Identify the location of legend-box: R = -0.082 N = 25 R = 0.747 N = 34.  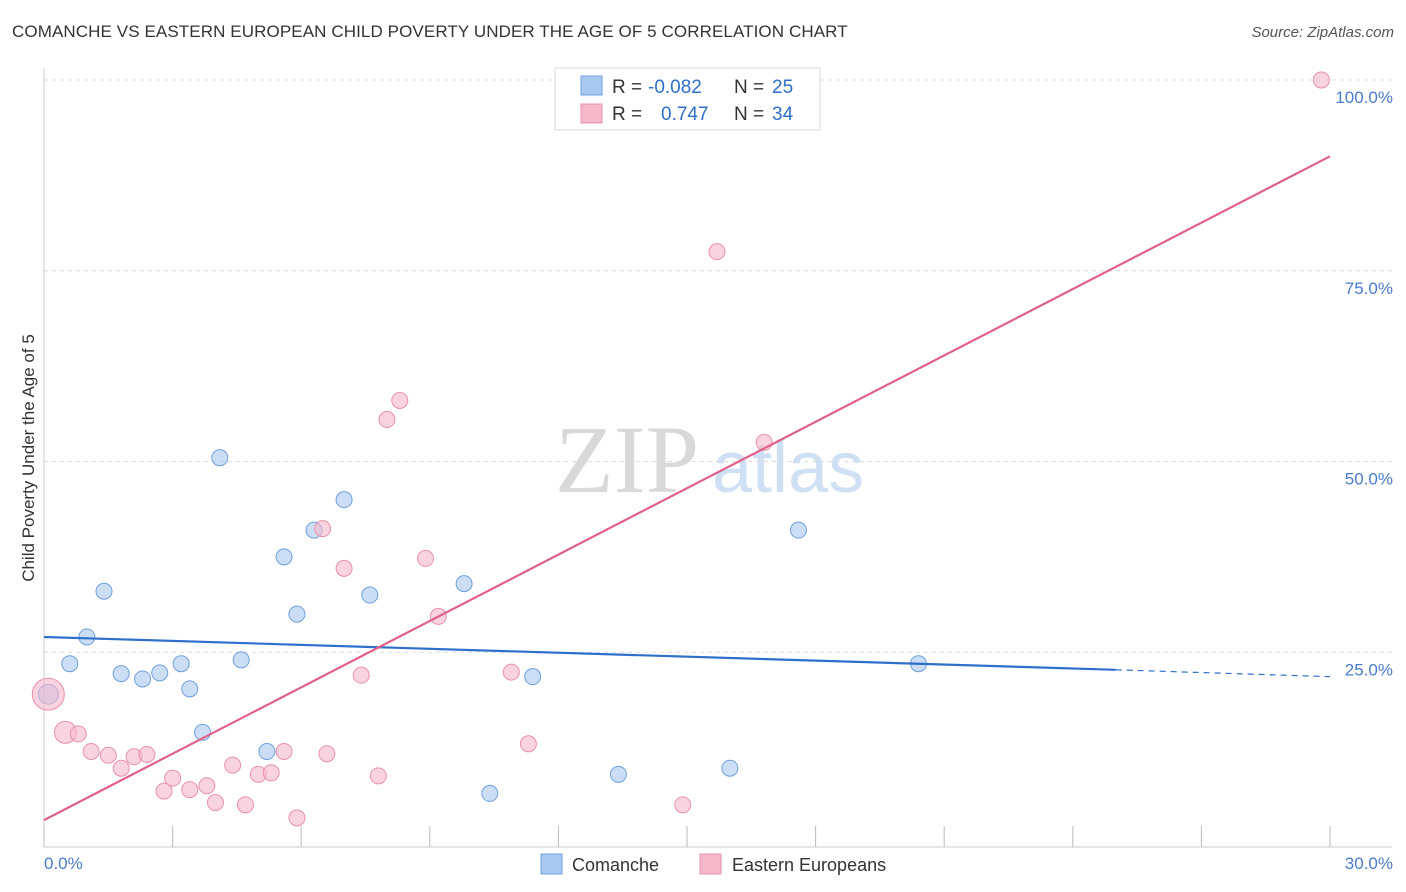
(687, 99).